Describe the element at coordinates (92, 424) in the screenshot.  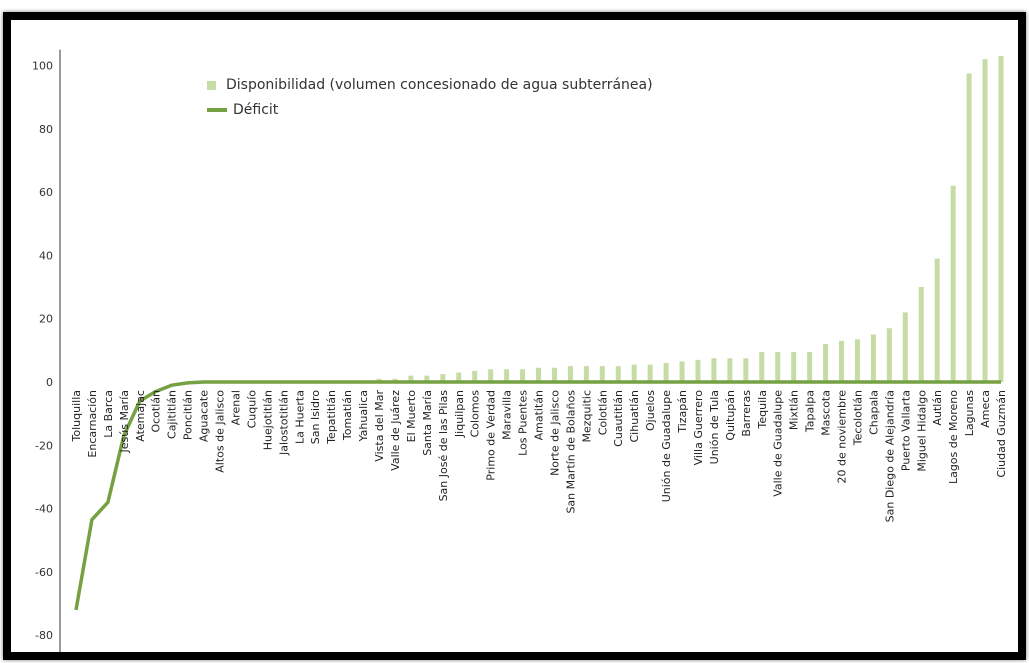
I see `x-tick-label: Encarnación` at that location.